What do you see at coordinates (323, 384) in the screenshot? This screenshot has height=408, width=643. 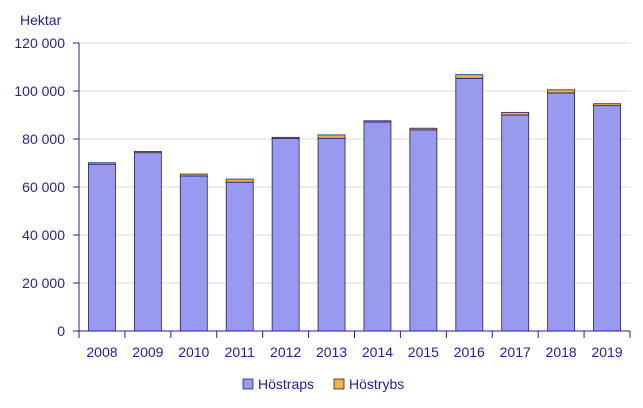 I see `legend: Höstraps Höstrybs` at bounding box center [323, 384].